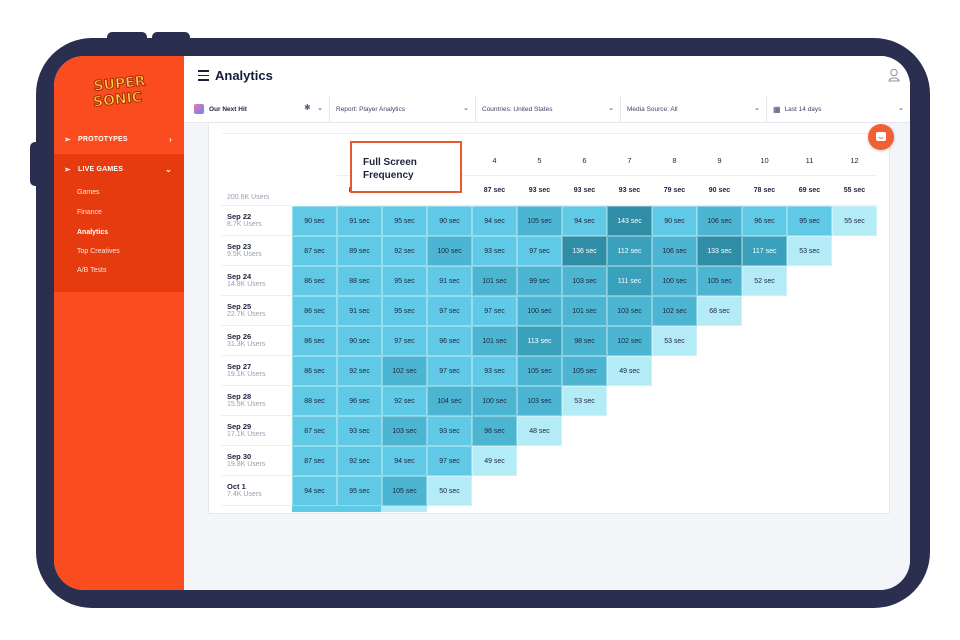  I want to click on game-selector: Our Next Hit ✱ ⌄, so click(257, 109).